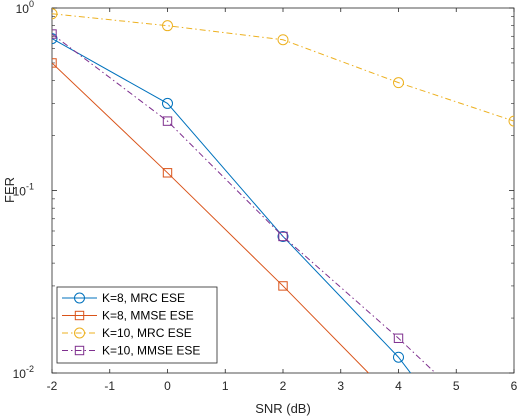  Describe the element at coordinates (30, 187) in the screenshot. I see `y-tick-exponent: -1` at that location.